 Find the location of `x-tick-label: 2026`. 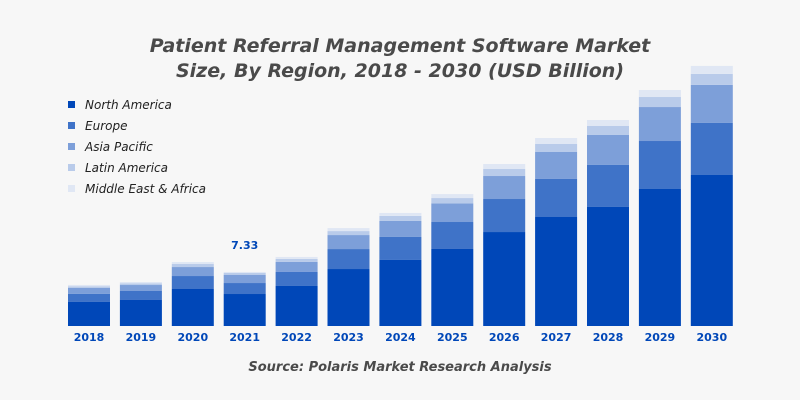

x-tick-label: 2026 is located at coordinates (504, 337).